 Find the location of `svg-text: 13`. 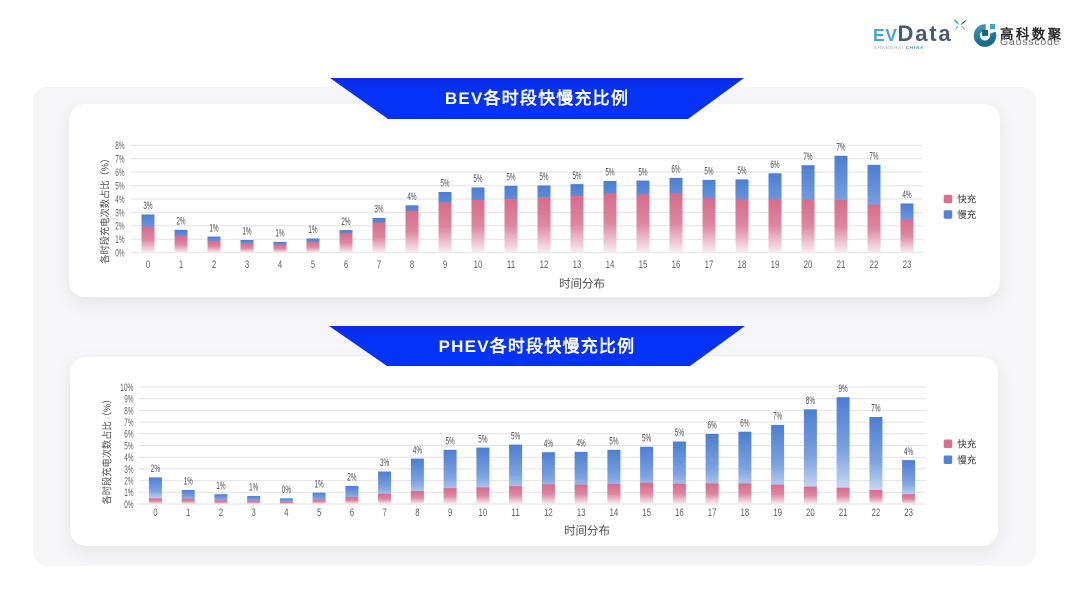

svg-text: 13 is located at coordinates (577, 265).